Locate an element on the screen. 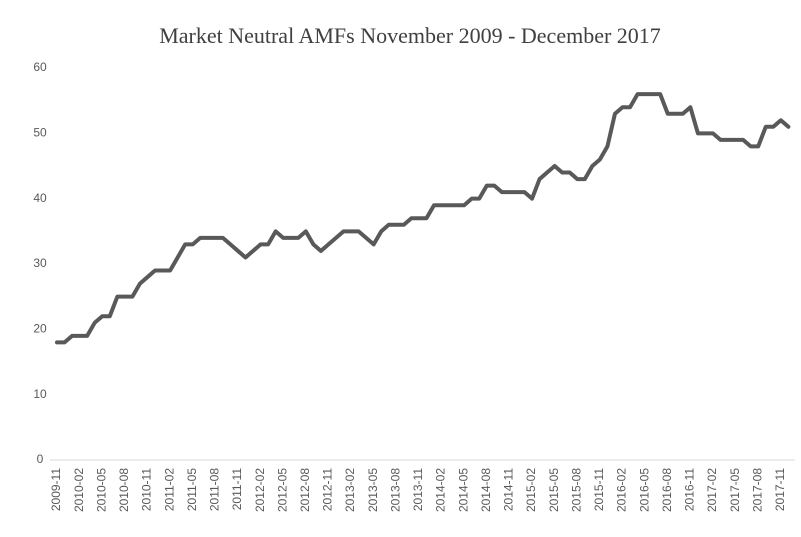  x-tick-label: 2015-08 is located at coordinates (576, 490).